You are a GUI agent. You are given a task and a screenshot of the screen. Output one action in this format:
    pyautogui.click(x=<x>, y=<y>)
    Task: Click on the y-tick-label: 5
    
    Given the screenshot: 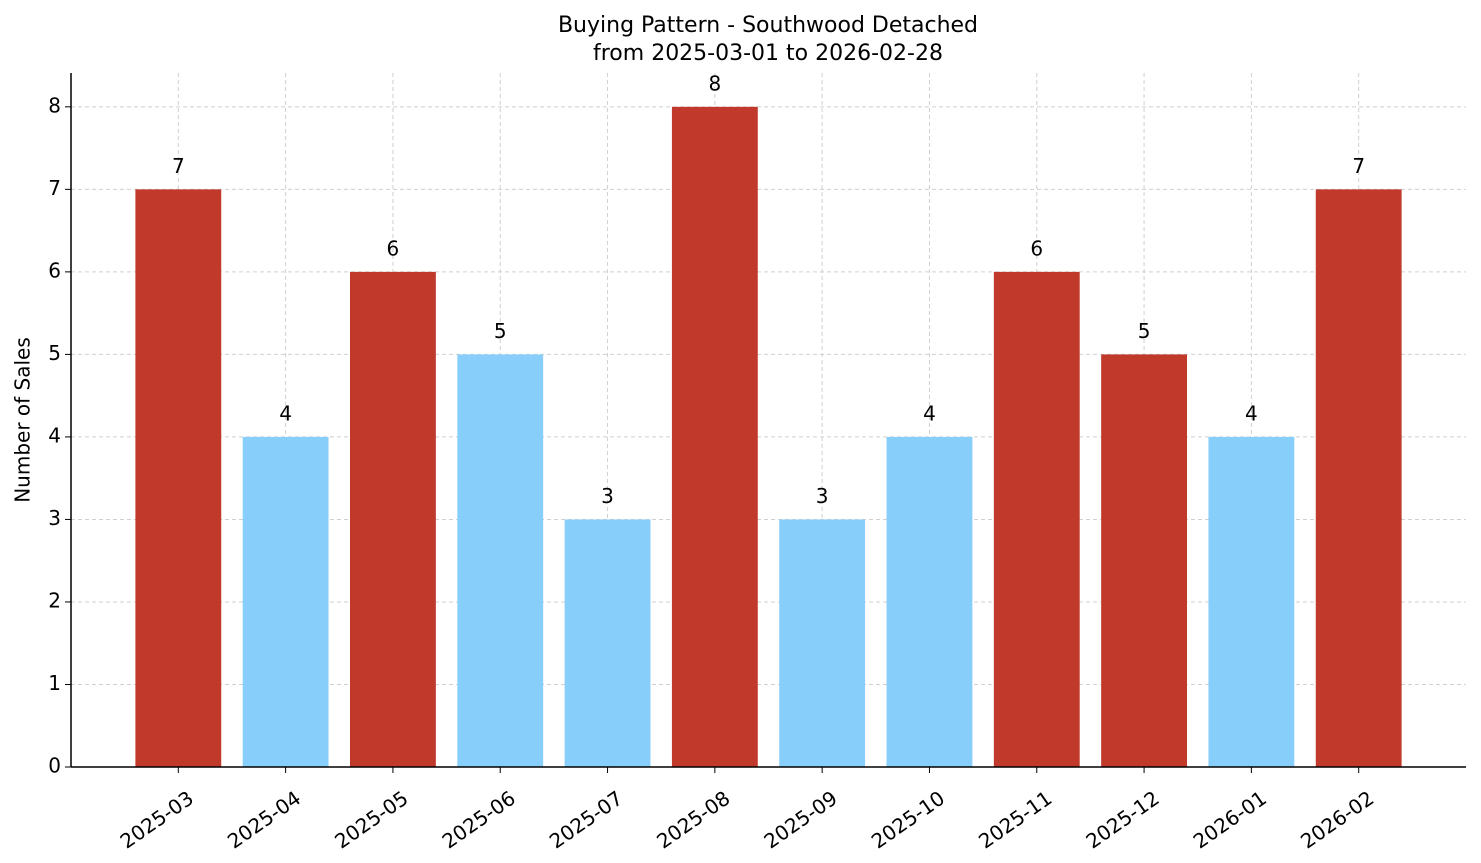 What is the action you would take?
    pyautogui.click(x=54, y=353)
    